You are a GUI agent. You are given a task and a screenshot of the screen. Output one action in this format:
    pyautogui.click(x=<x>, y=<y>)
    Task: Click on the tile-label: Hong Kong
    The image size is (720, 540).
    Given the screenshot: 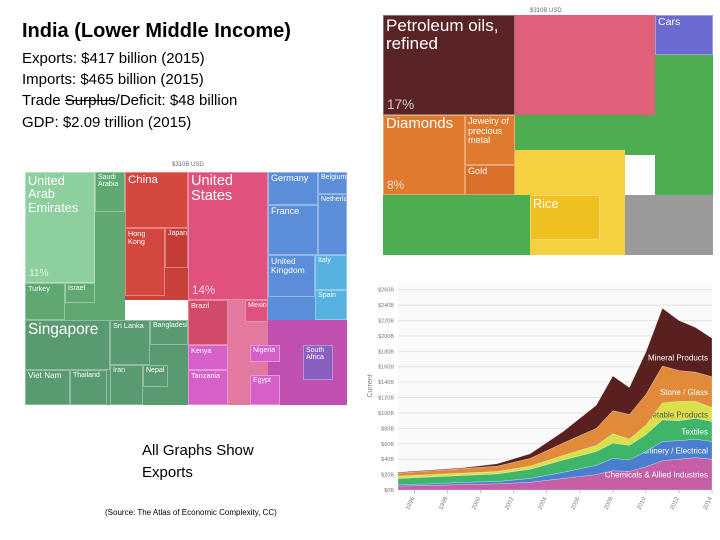 What is the action you would take?
    pyautogui.click(x=137, y=237)
    